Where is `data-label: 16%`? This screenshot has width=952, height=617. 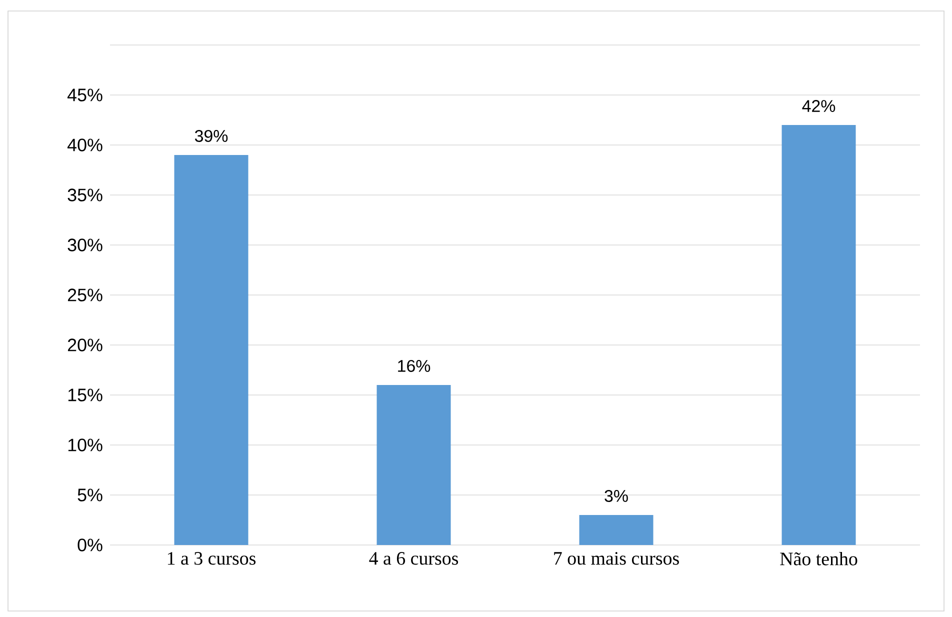 data-label: 16% is located at coordinates (414, 366).